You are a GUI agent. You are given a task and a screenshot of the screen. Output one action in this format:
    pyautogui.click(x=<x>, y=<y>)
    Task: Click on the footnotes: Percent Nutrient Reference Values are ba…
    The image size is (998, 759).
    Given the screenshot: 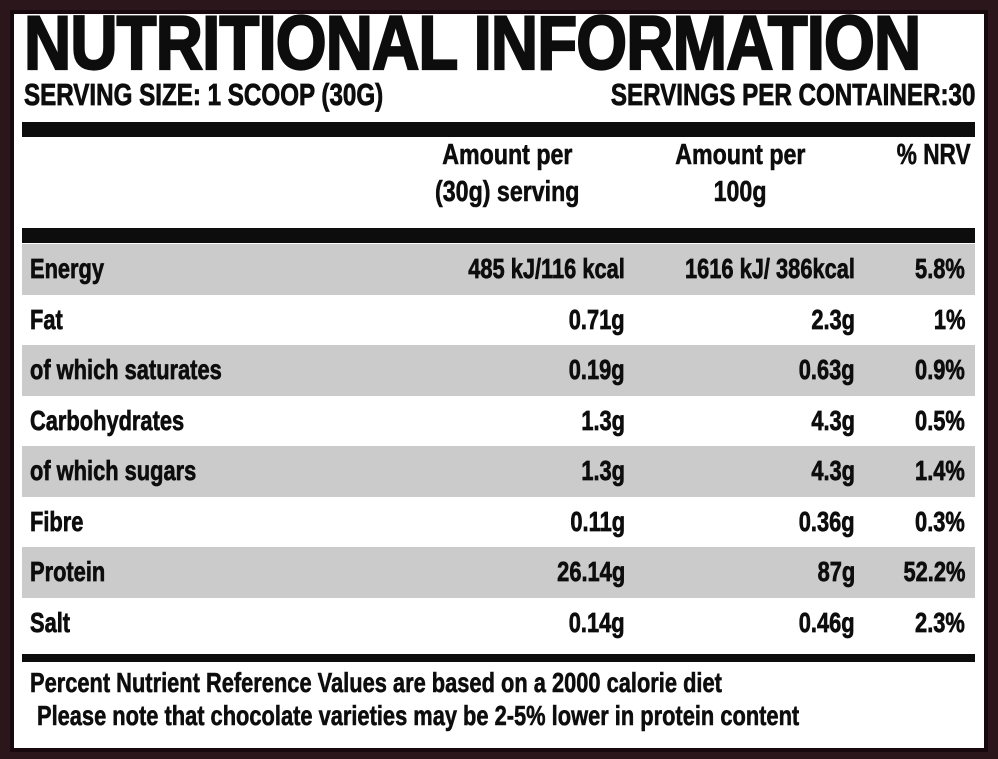 What is the action you would take?
    pyautogui.click(x=507, y=699)
    